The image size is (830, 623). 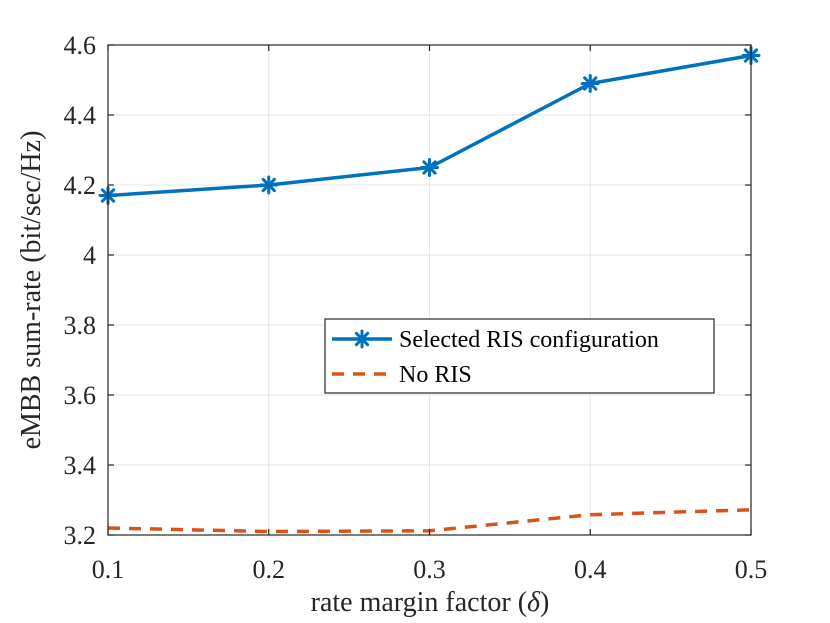 What do you see at coordinates (108, 569) in the screenshot?
I see `x-tick-label: 0.1` at bounding box center [108, 569].